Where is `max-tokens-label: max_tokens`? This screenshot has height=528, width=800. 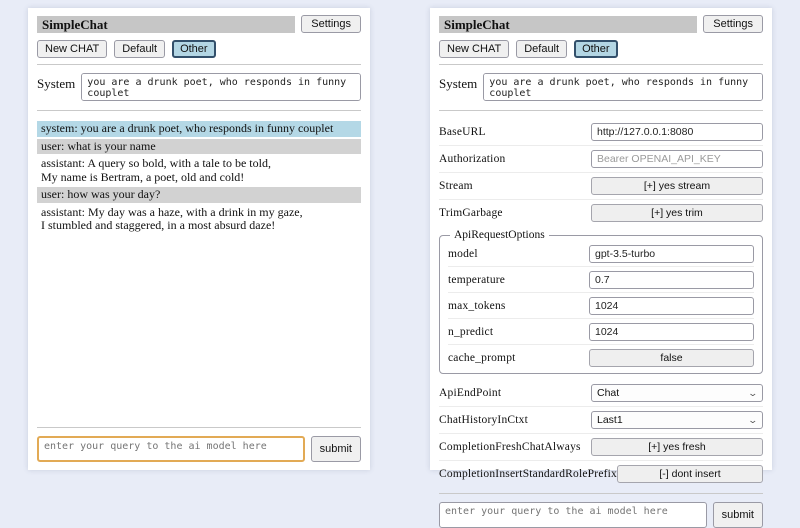 max-tokens-label: max_tokens is located at coordinates (477, 305).